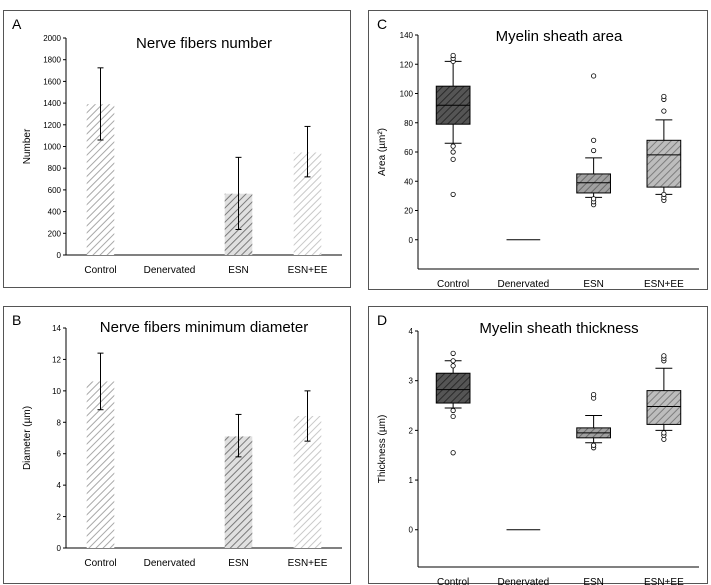 The width and height of the screenshot is (711, 585). What do you see at coordinates (27, 146) in the screenshot?
I see `y-axis-label: Number` at bounding box center [27, 146].